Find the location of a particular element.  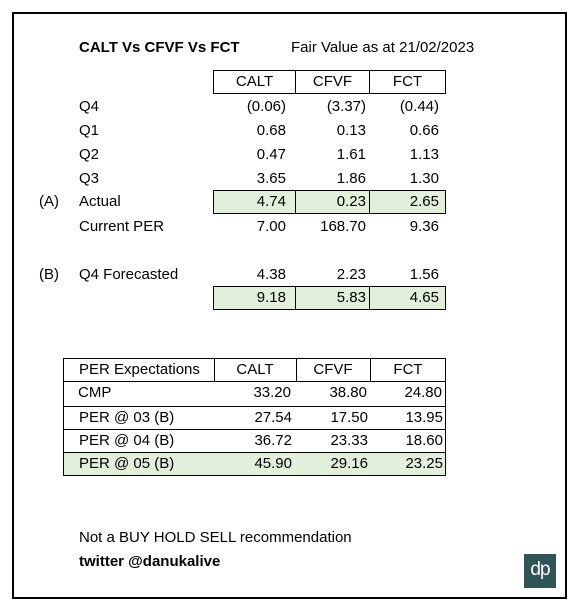

value-fct: (0.44) is located at coordinates (419, 106).